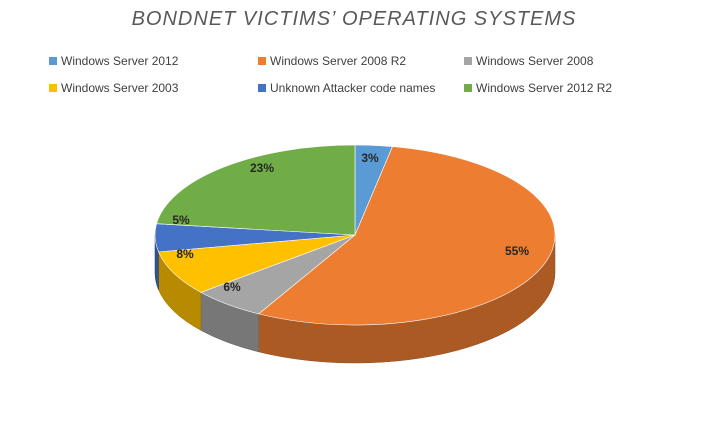 The width and height of the screenshot is (708, 427). I want to click on chart-title: BONDNET VICTIMS’ OPERATING SYSTEMS, so click(354, 19).